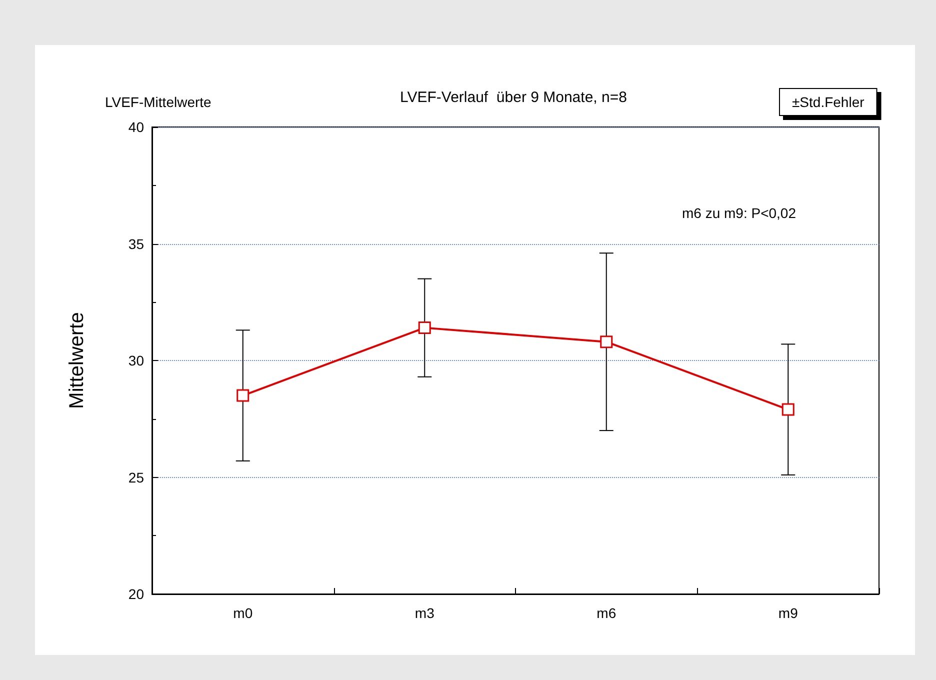 The image size is (936, 680). What do you see at coordinates (513, 97) in the screenshot?
I see `chart-title: LVEF-Verlauf über 9 Monate, n=8` at bounding box center [513, 97].